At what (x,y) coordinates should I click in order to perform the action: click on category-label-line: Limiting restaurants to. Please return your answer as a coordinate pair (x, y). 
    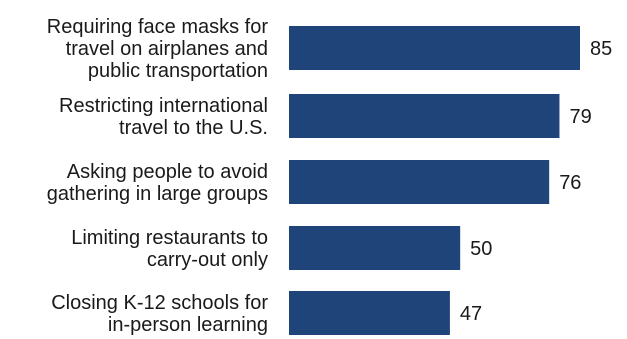
    Looking at the image, I should click on (169, 238).